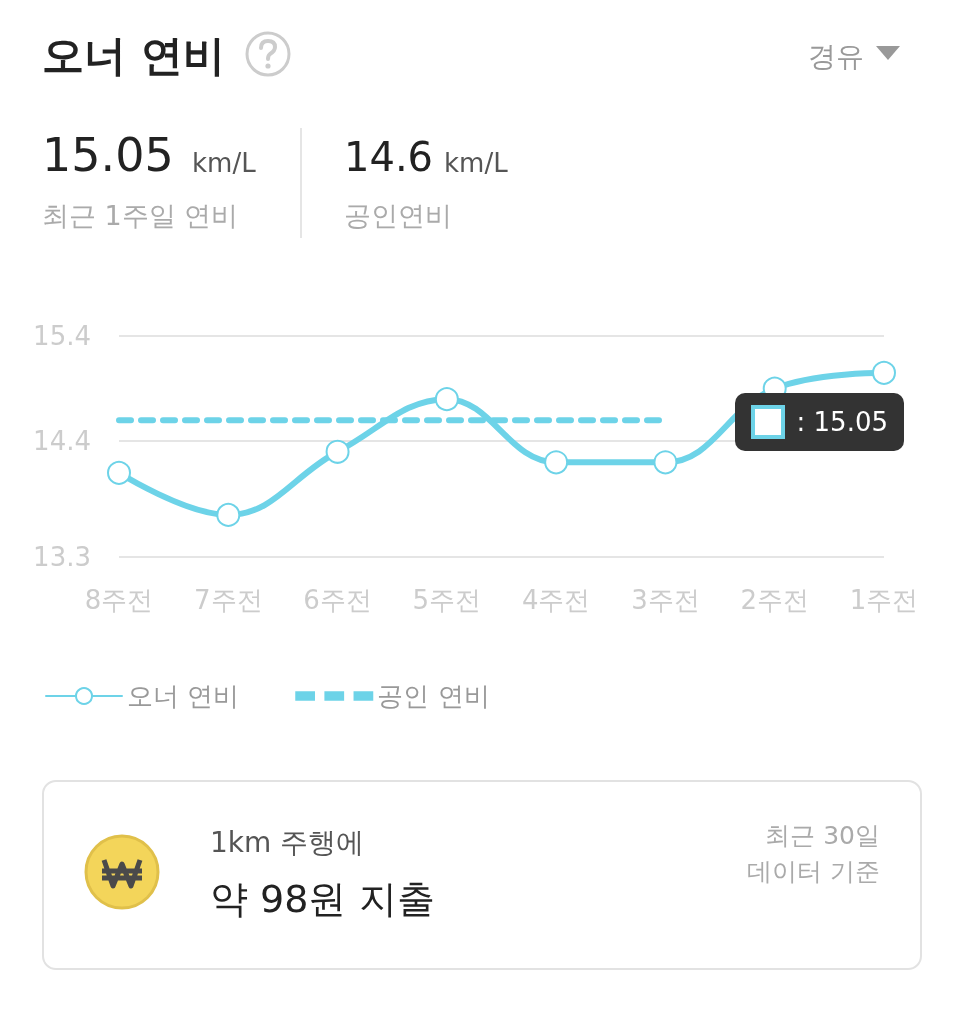 The width and height of the screenshot is (966, 1021). What do you see at coordinates (140, 216) in the screenshot?
I see `text: 최근 1주일 연비` at bounding box center [140, 216].